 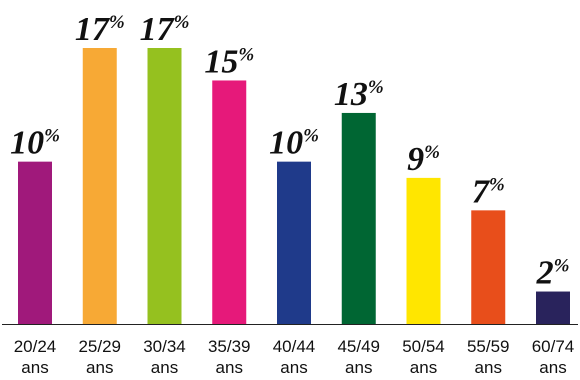 I want to click on category-label-6: 50/54 ans, so click(x=423, y=357).